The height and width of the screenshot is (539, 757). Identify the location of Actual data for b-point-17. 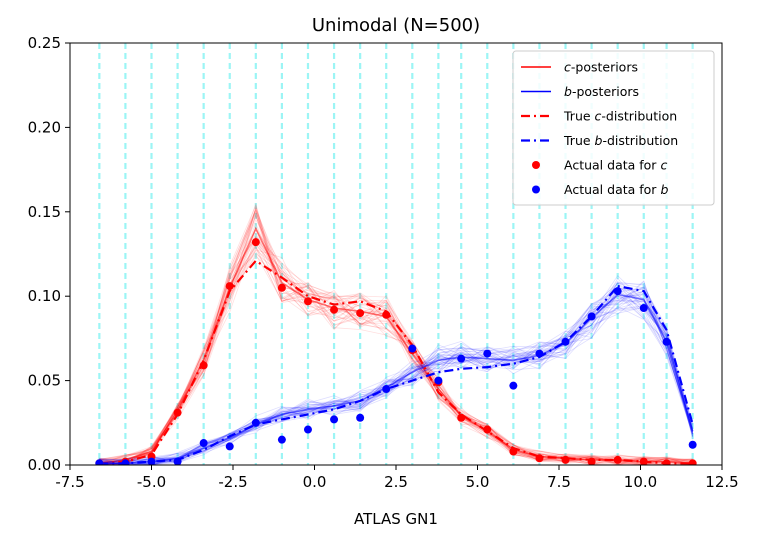
(539, 353).